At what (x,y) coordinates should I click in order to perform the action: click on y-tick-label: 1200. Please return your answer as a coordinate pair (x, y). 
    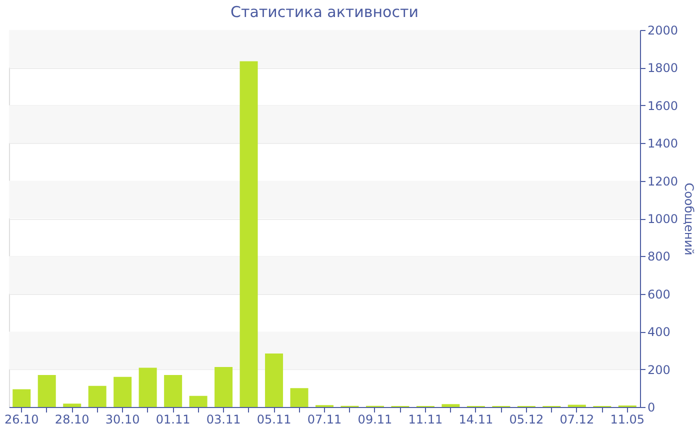
    Looking at the image, I should click on (663, 181).